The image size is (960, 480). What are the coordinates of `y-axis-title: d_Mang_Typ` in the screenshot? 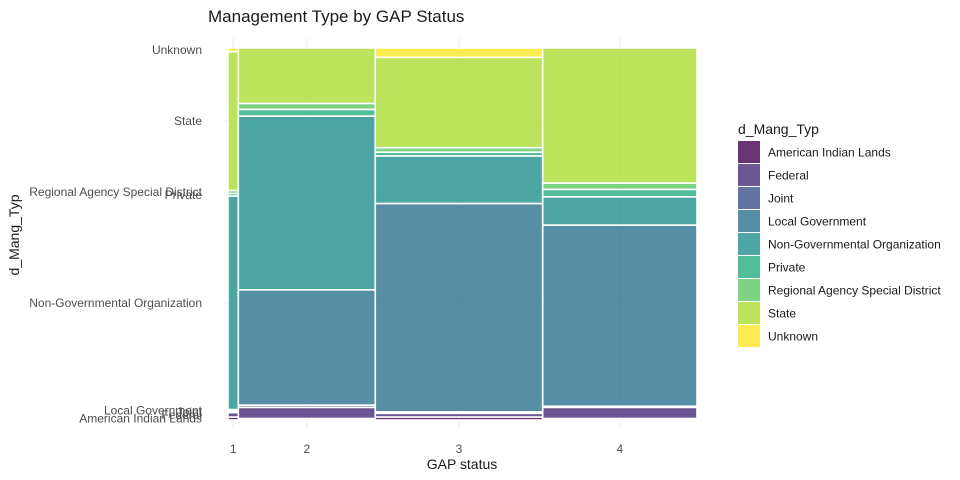 It's located at (14, 234).